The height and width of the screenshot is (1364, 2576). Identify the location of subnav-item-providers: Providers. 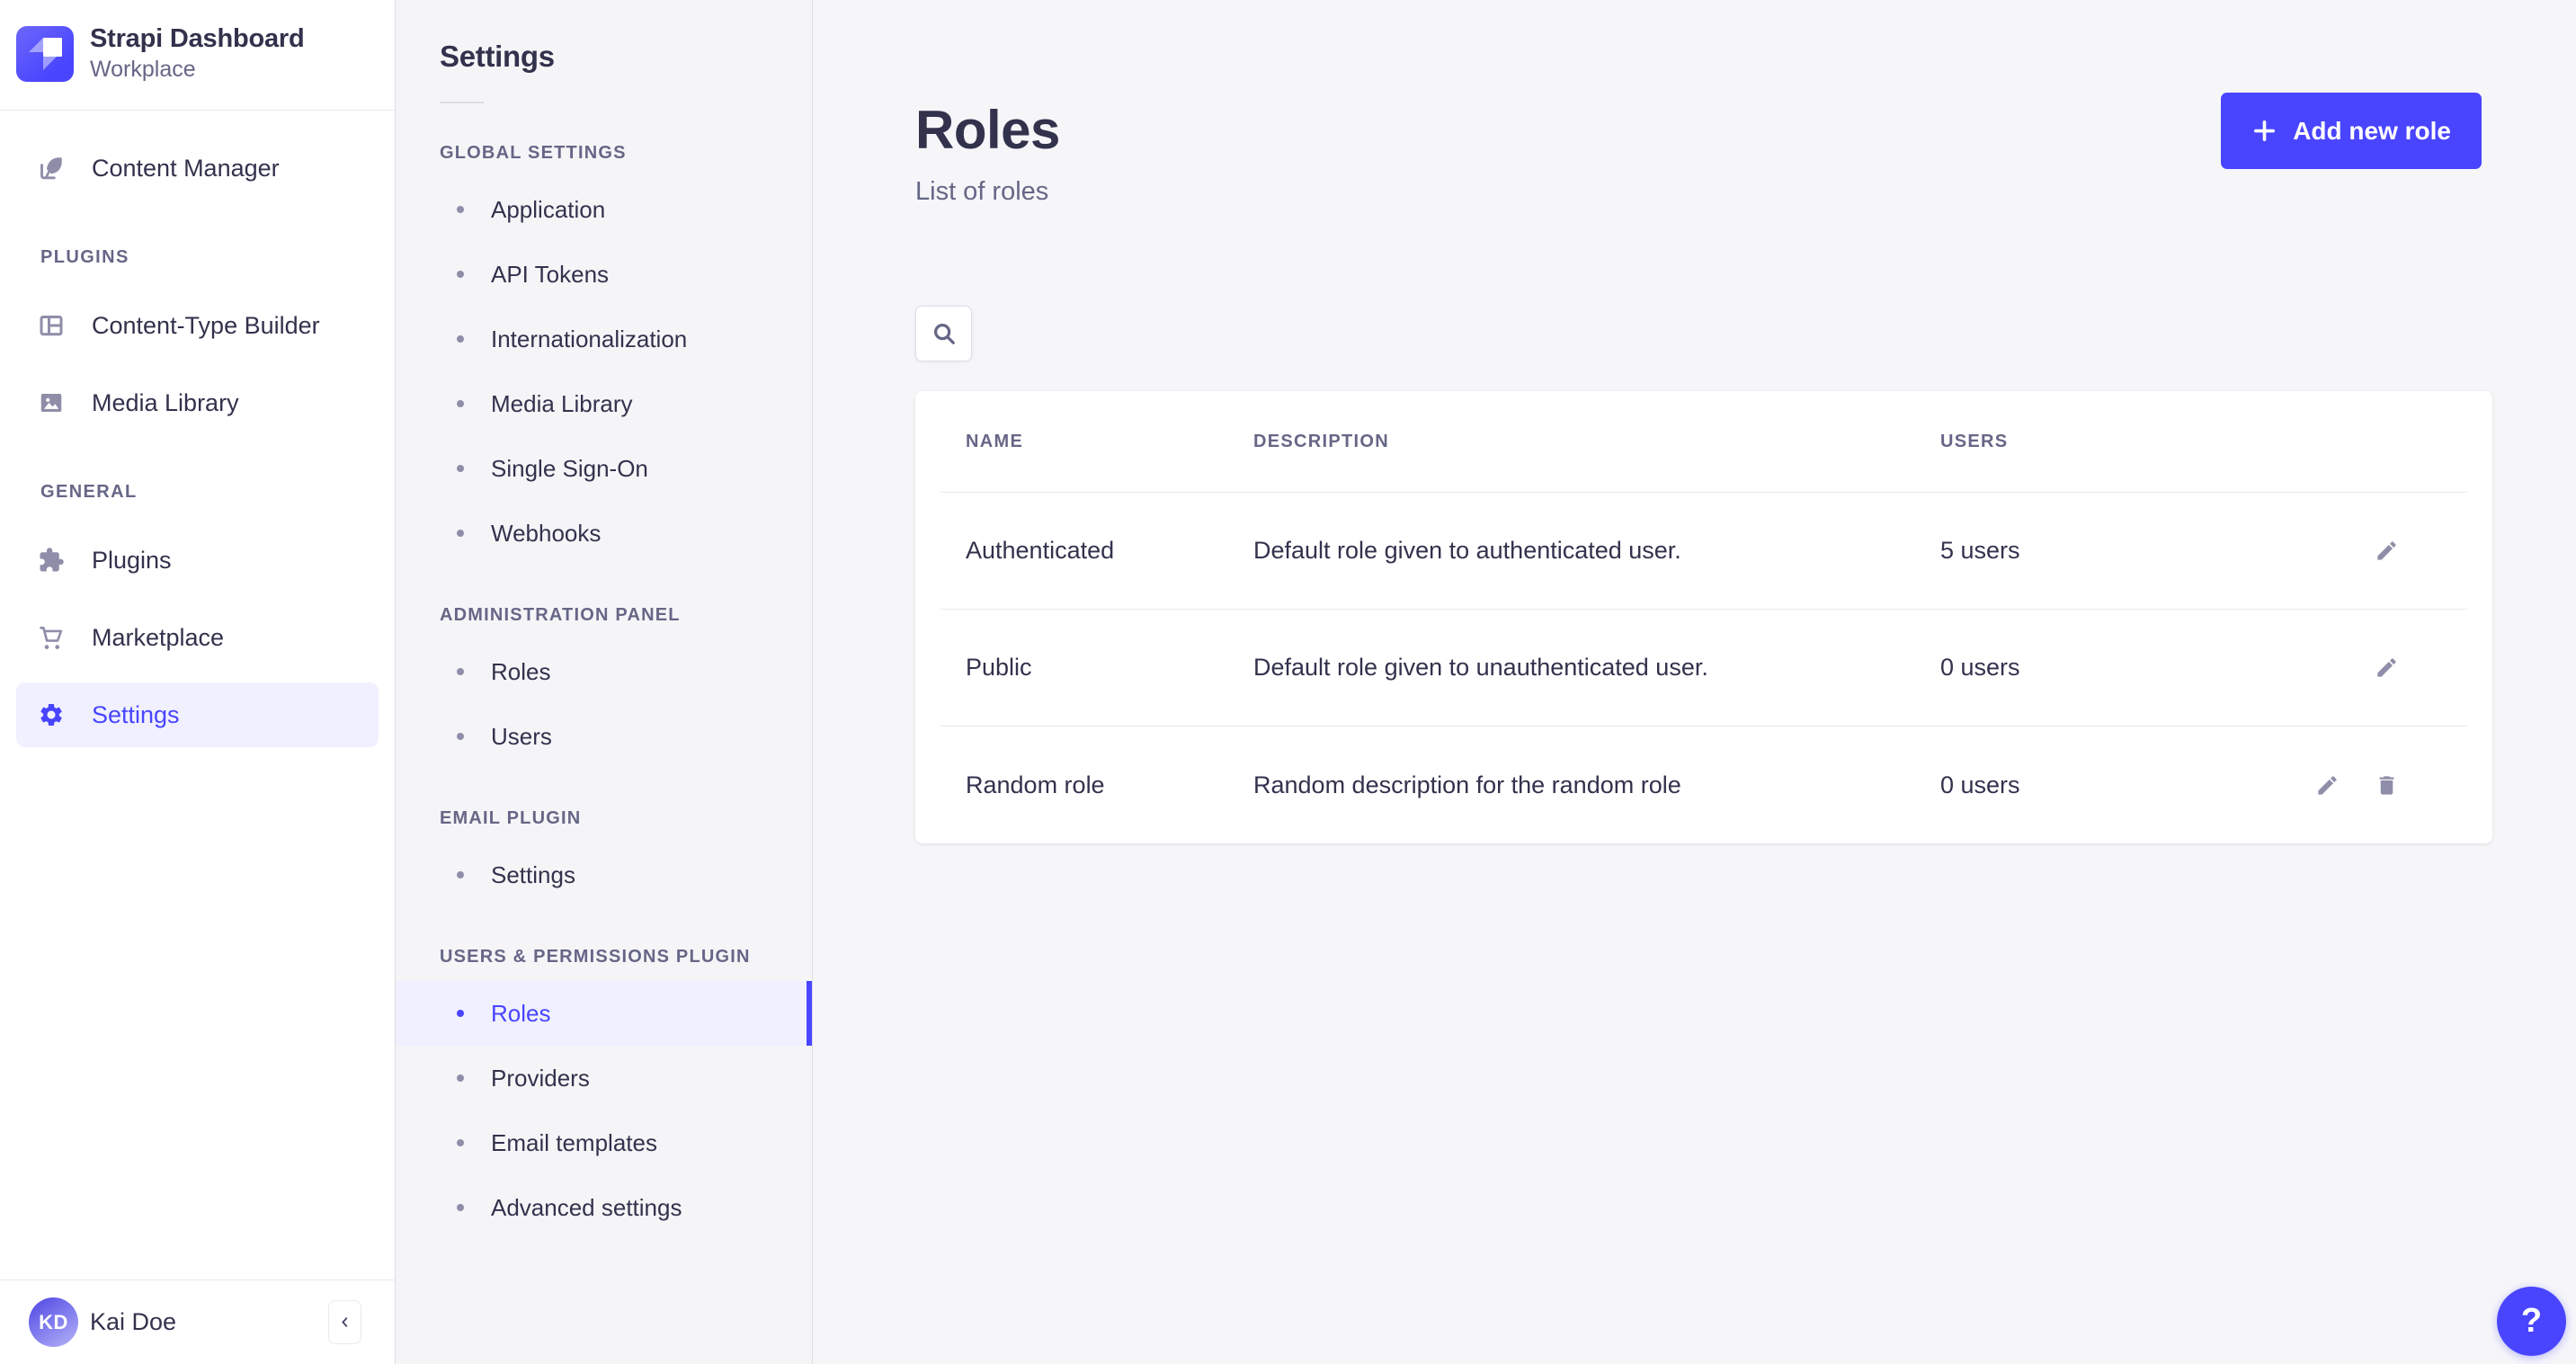
(604, 1078).